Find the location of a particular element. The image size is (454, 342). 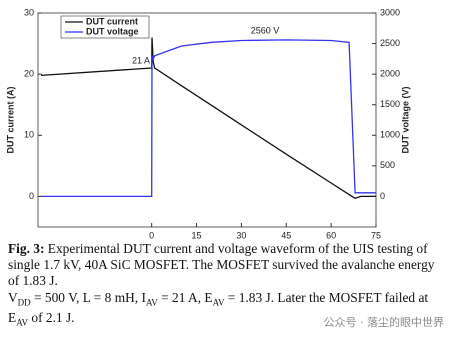

caption-text: V is located at coordinates (13, 297).